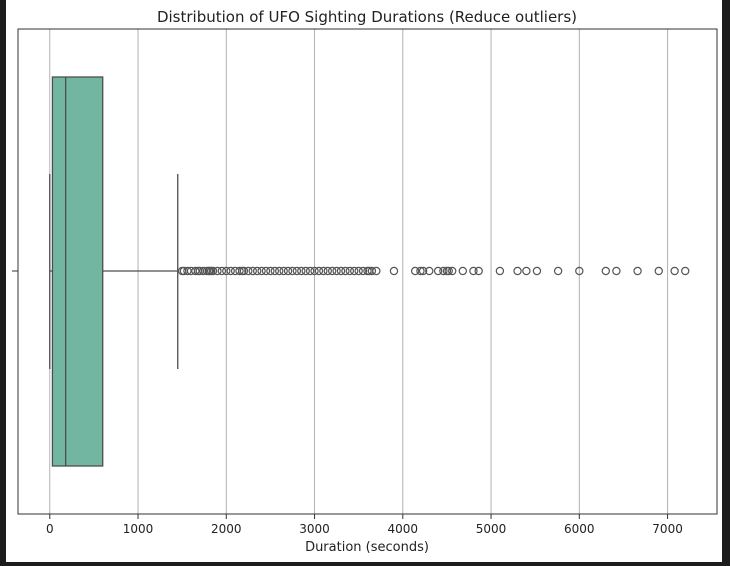 The width and height of the screenshot is (730, 566). What do you see at coordinates (491, 529) in the screenshot?
I see `x-tick-label: 5000` at bounding box center [491, 529].